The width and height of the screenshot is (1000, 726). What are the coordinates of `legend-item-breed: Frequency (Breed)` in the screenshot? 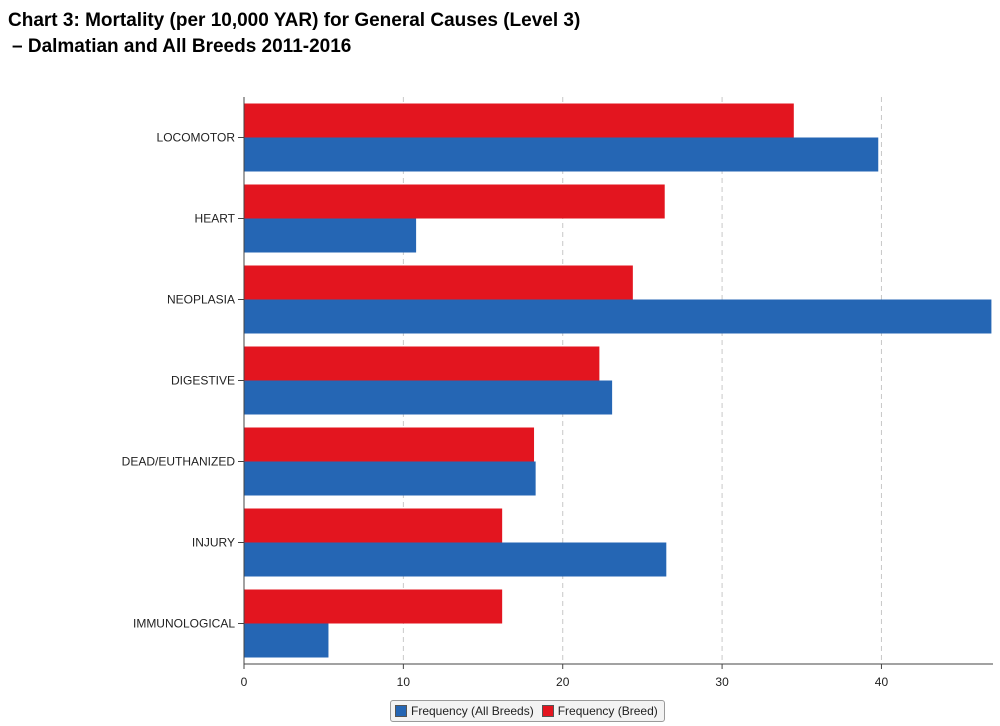 It's located at (599, 711).